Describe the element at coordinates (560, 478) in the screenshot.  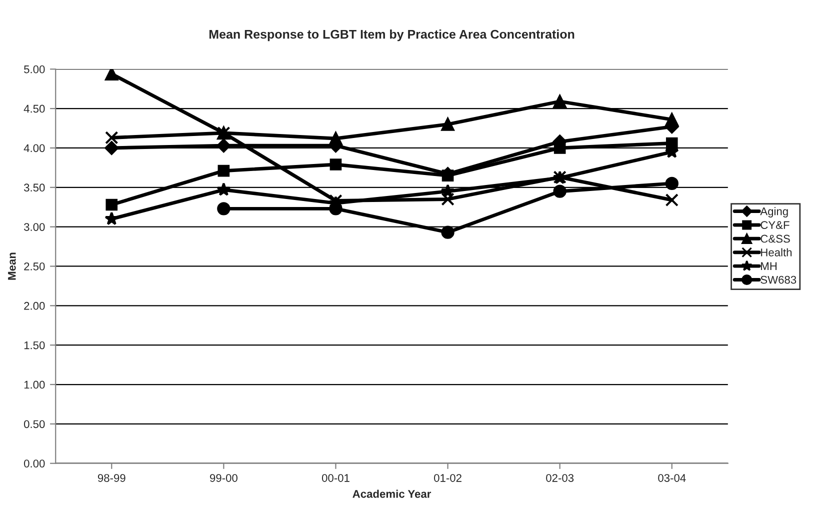
I see `x-tick-label: 02-03` at that location.